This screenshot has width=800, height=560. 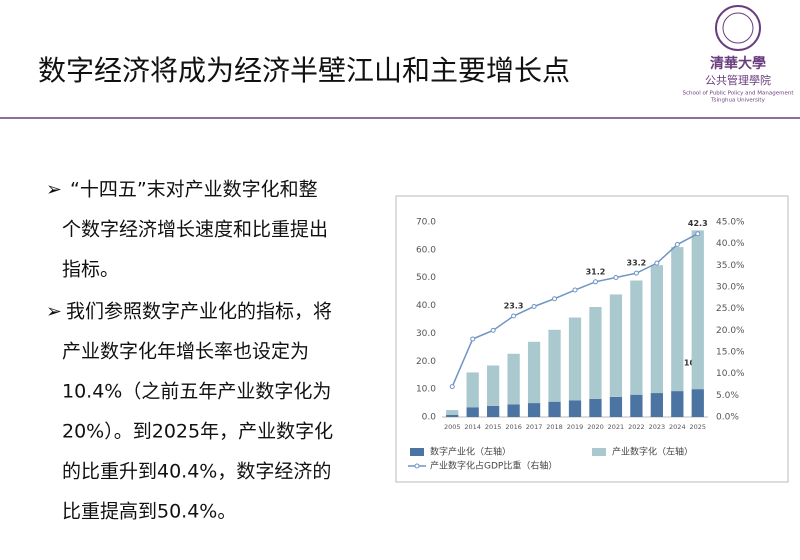 What do you see at coordinates (575, 427) in the screenshot?
I see `x-tick-label: 2019` at bounding box center [575, 427].